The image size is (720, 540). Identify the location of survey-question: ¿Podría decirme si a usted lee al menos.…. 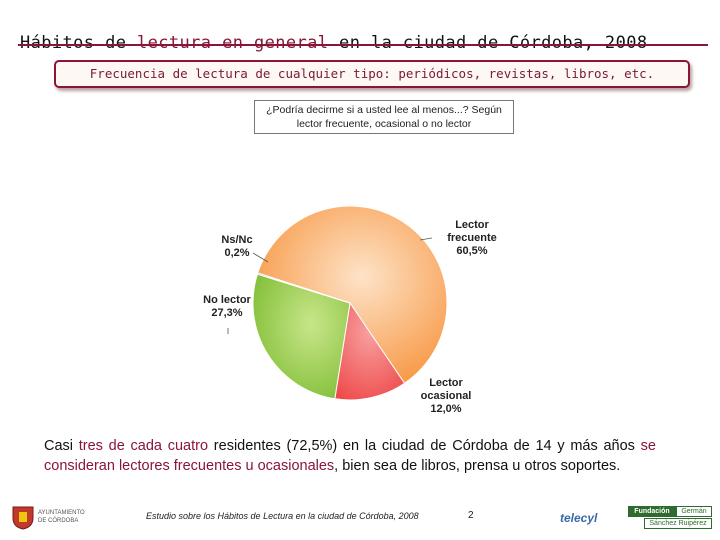
(384, 117).